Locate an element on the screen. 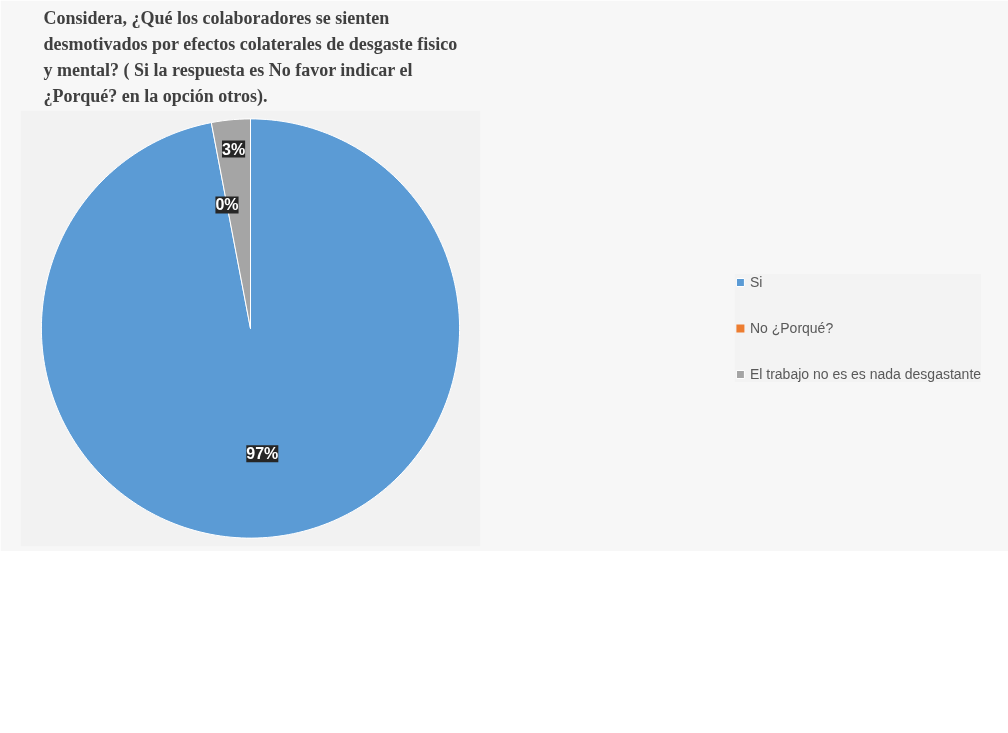 This screenshot has width=1008, height=733. legend-label: El trabajo no es es nada desgastante is located at coordinates (865, 374).